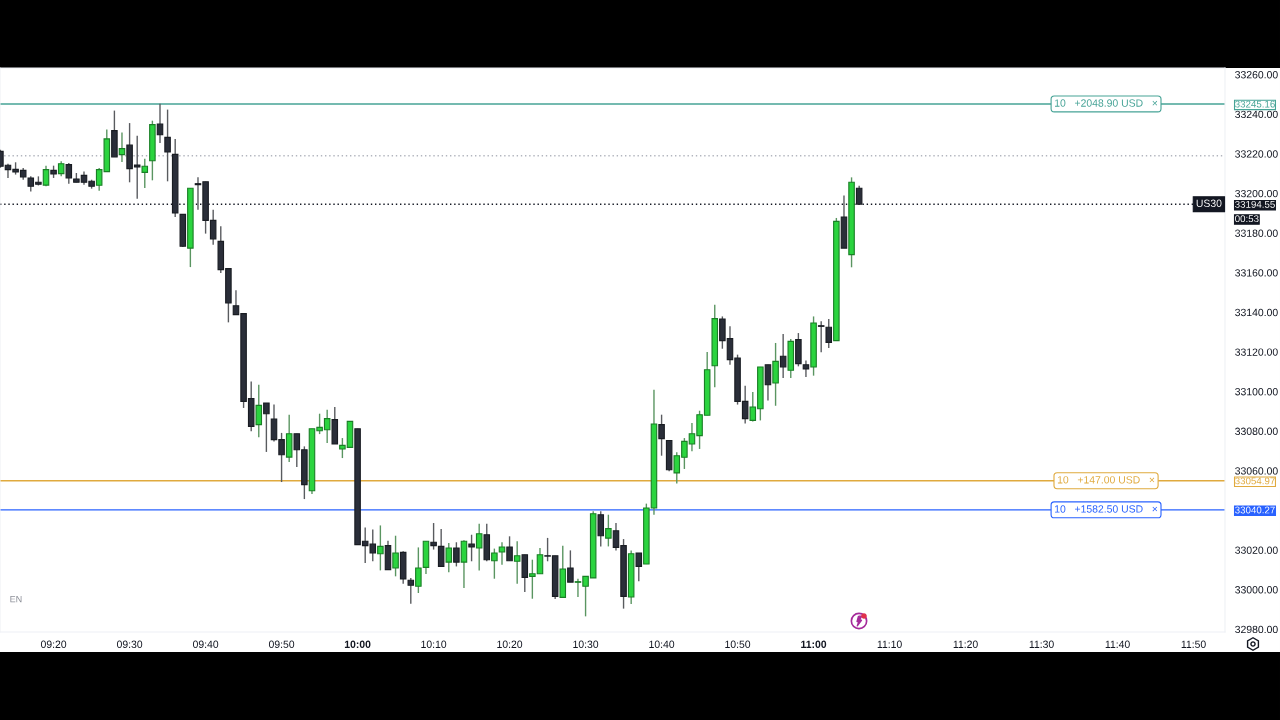 The height and width of the screenshot is (720, 1280). What do you see at coordinates (1256, 550) in the screenshot?
I see `y-tick-label: 33020.00` at bounding box center [1256, 550].